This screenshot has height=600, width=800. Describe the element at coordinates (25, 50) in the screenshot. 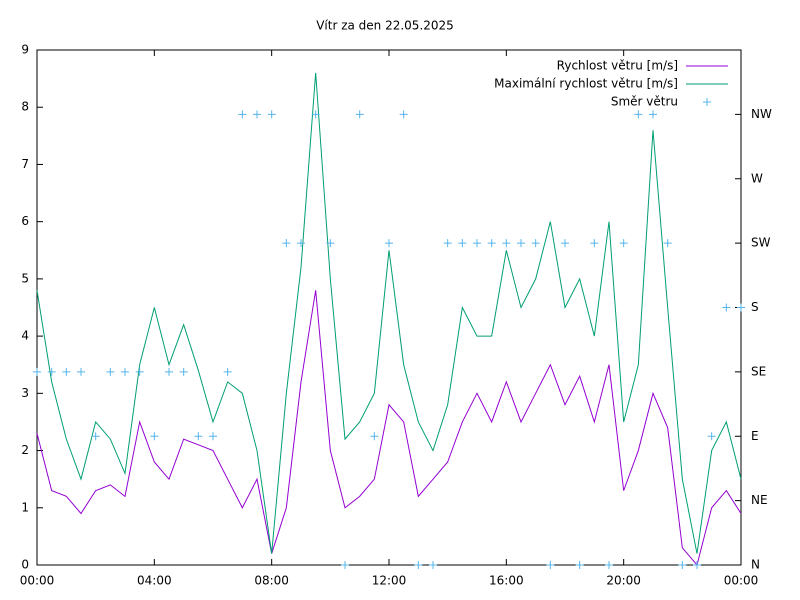

I see `y-tick-label: 9` at that location.